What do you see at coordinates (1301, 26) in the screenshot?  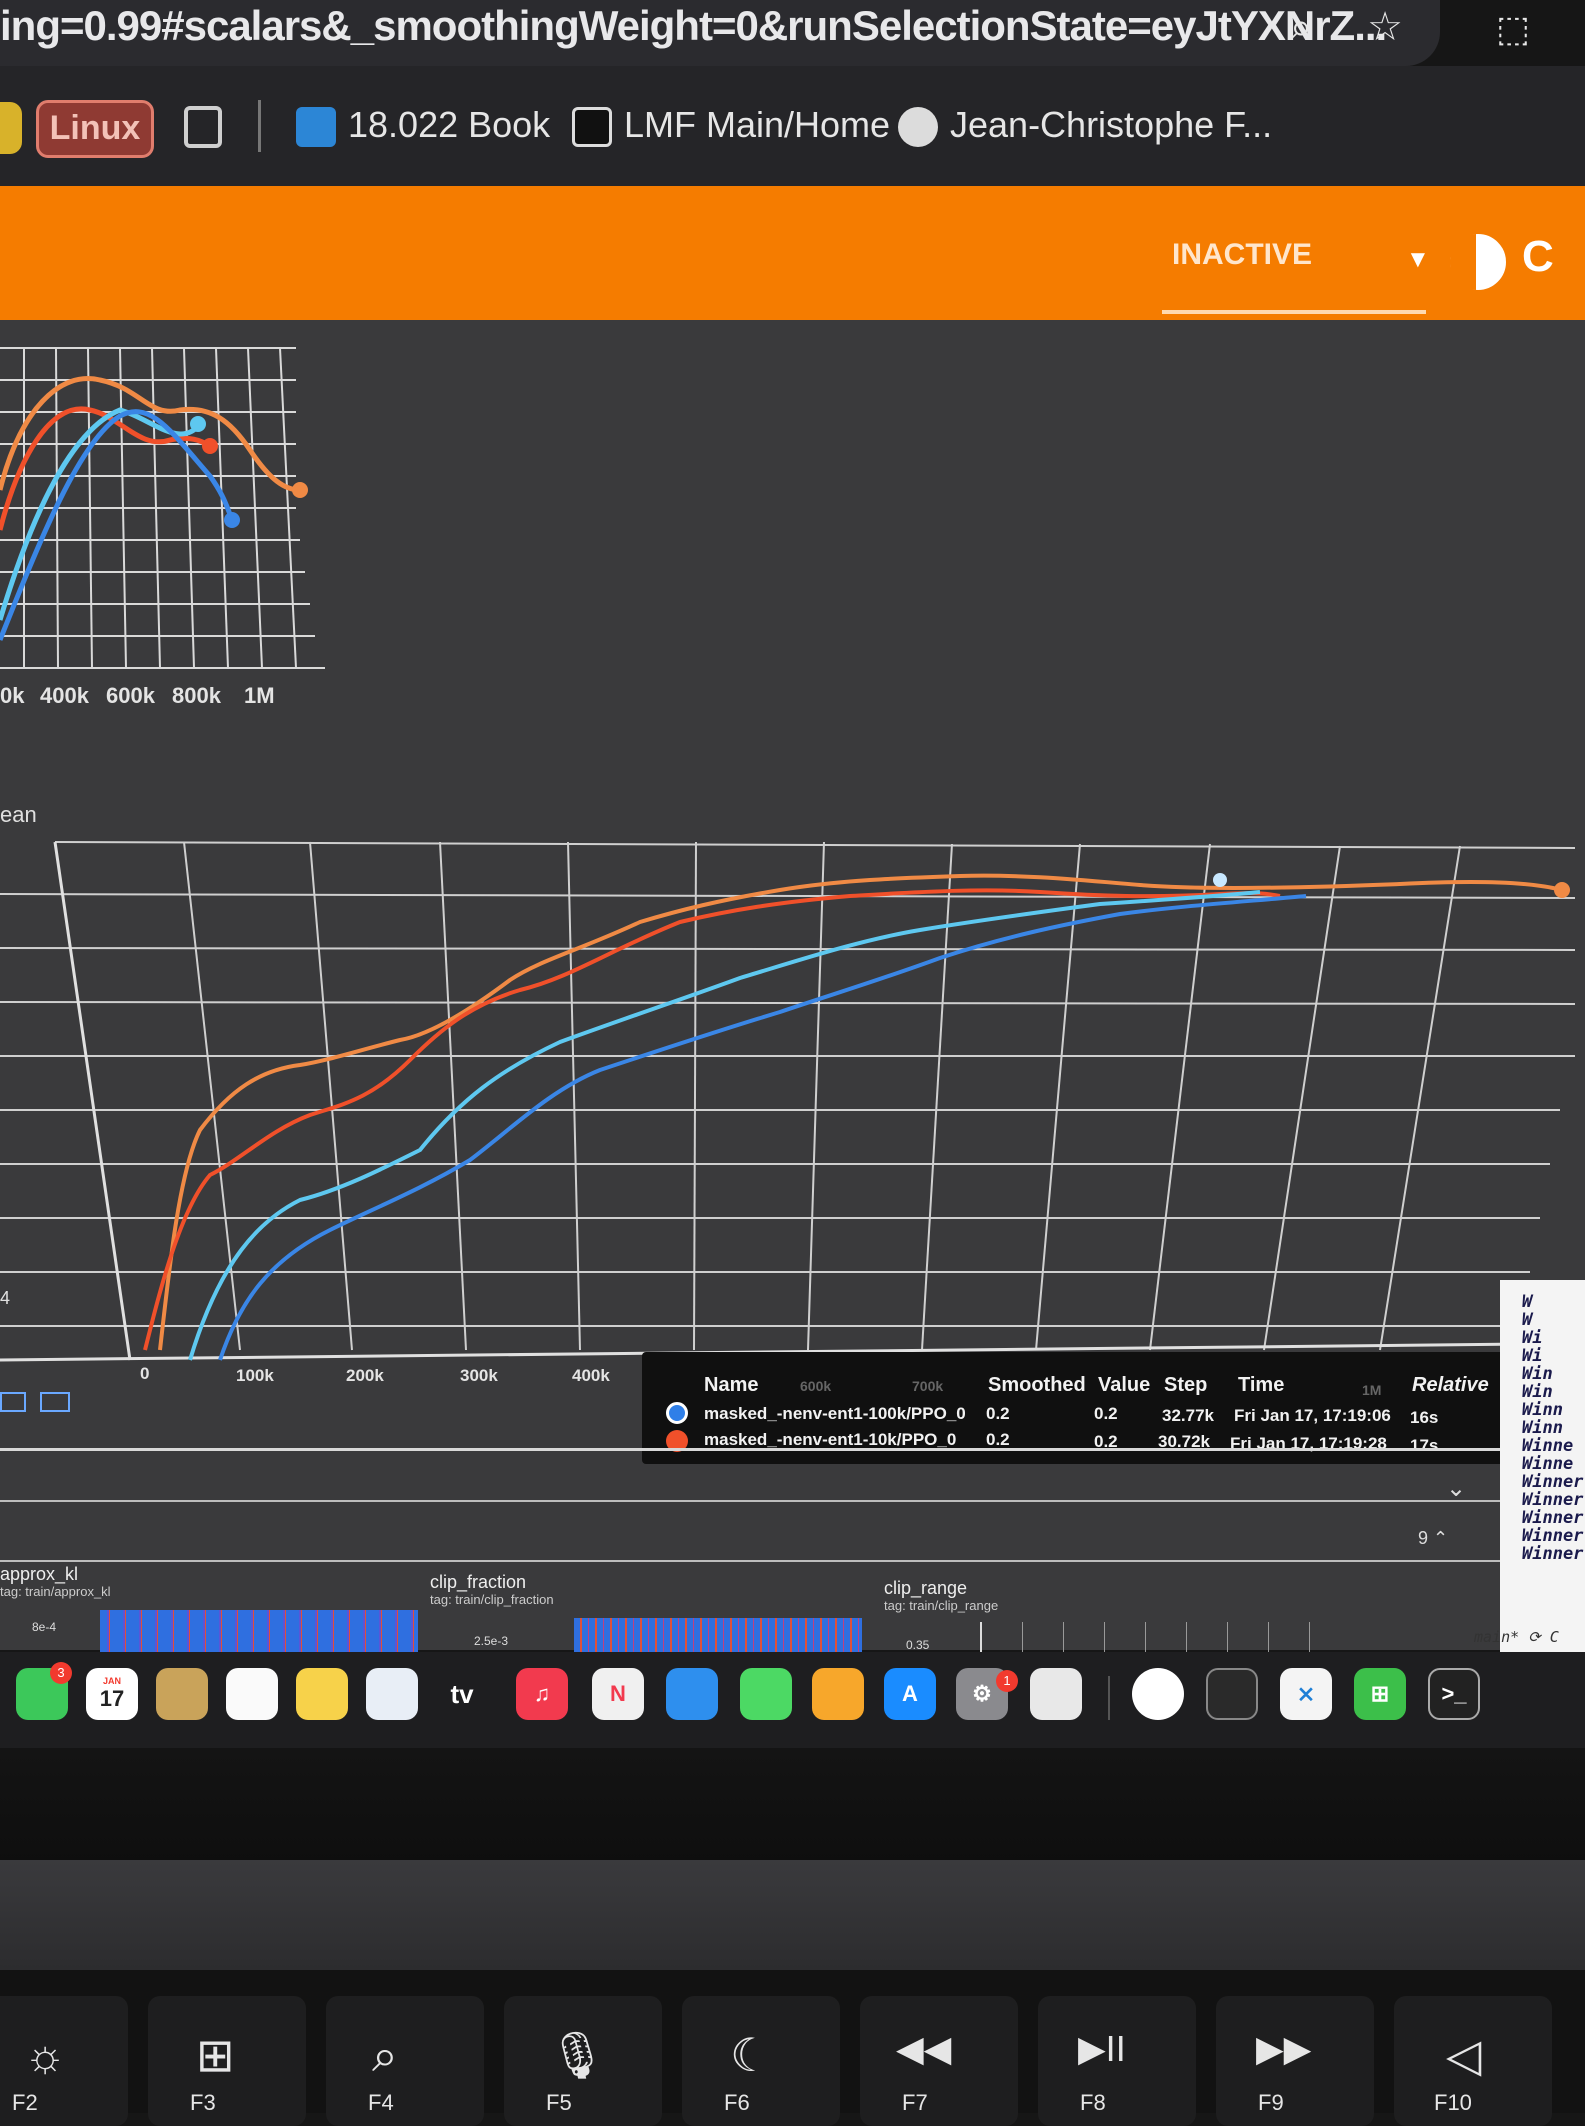 I see `search-icon: ⌕` at bounding box center [1301, 26].